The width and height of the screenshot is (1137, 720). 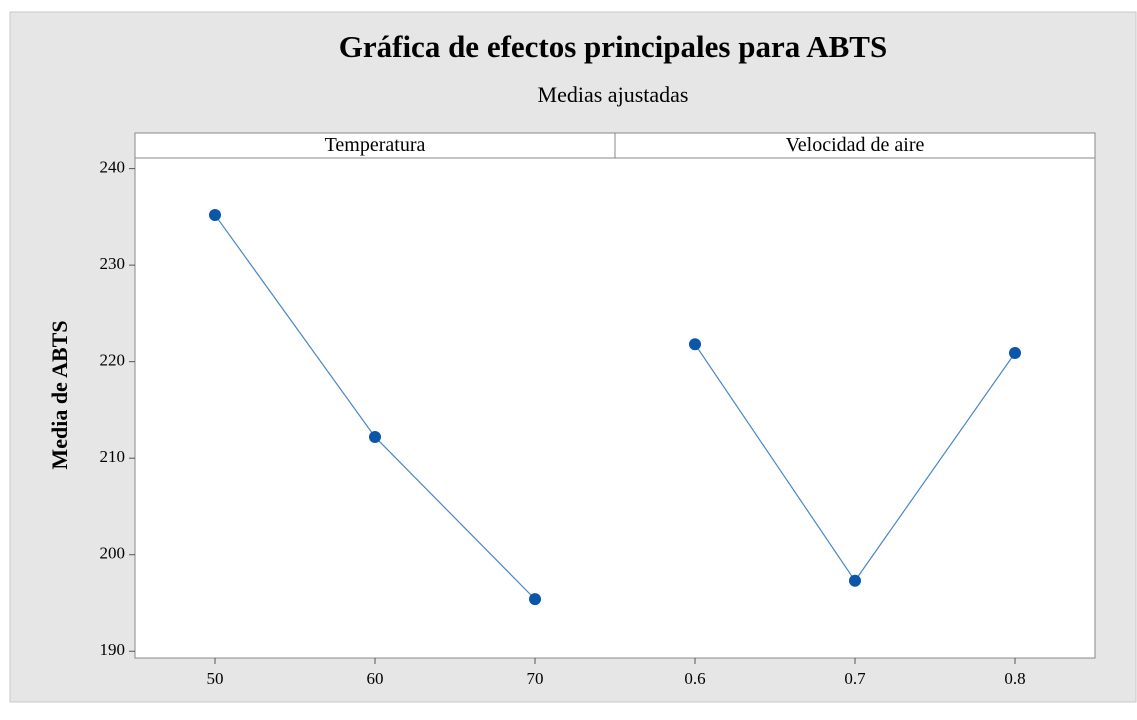 I want to click on chart-subtitle: Medias ajustadas, so click(x=613, y=94).